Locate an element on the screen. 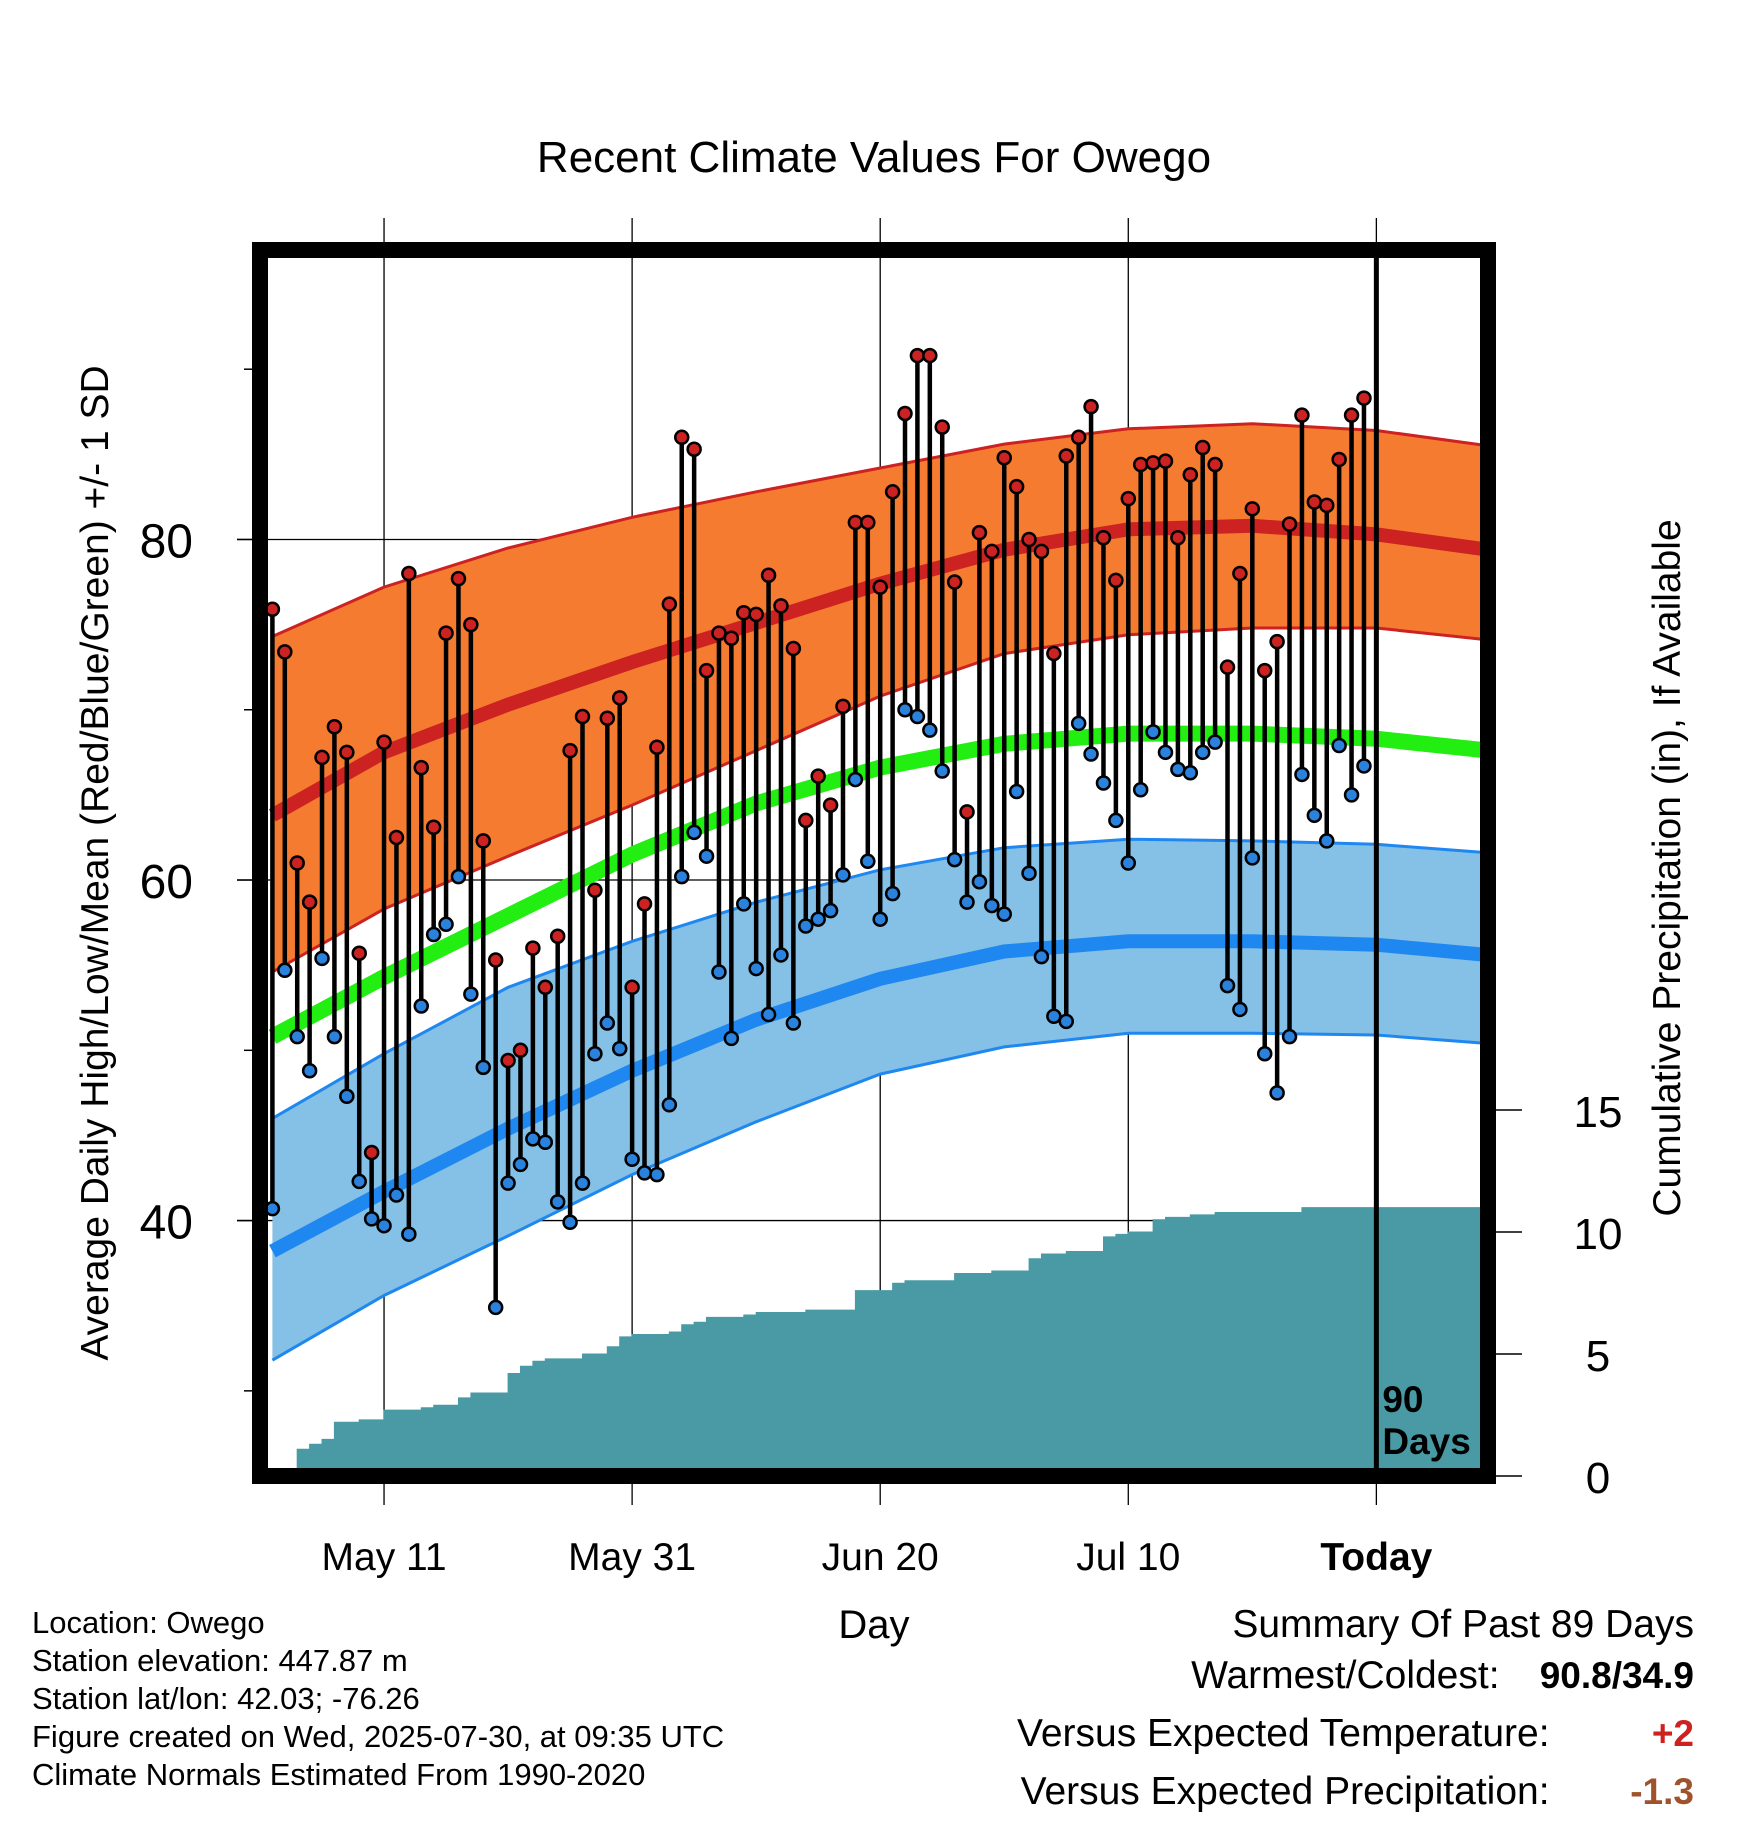  chart-title: Recent Climate Values For Owego is located at coordinates (874, 157).